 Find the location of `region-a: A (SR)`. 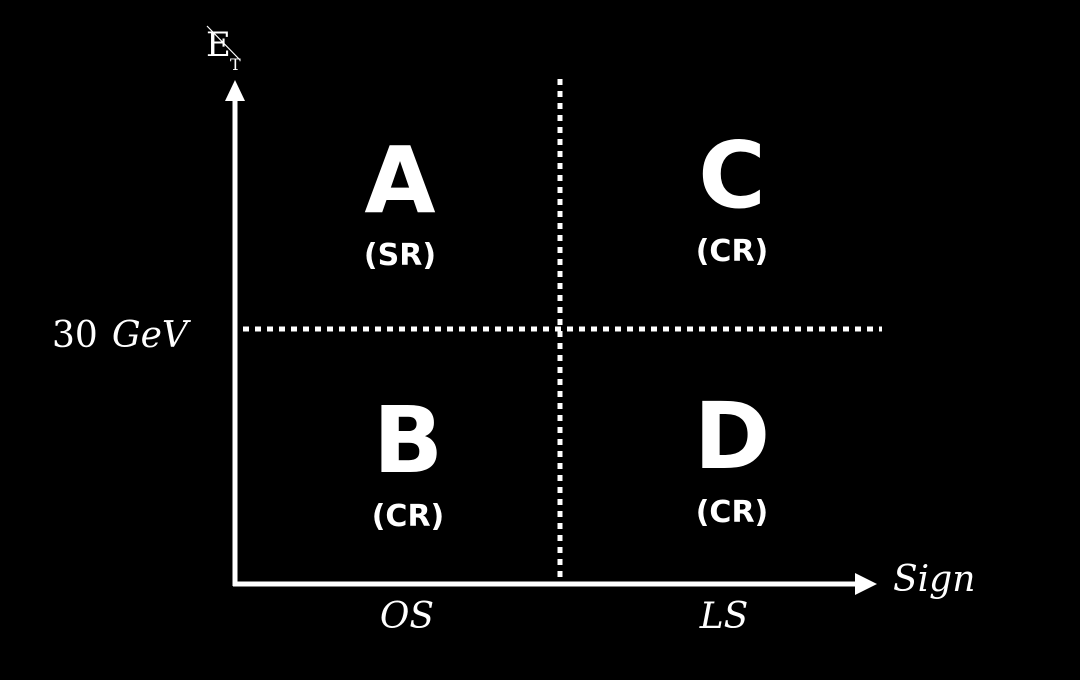

region-a: A (SR) is located at coordinates (400, 200).